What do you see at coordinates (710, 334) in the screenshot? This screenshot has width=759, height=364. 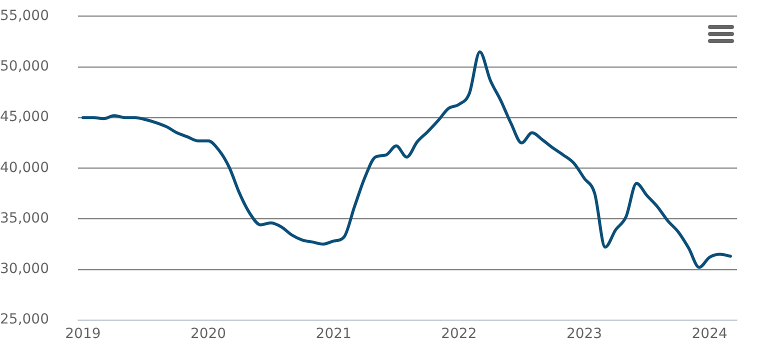 I see `x-tick-label: 2024` at bounding box center [710, 334].